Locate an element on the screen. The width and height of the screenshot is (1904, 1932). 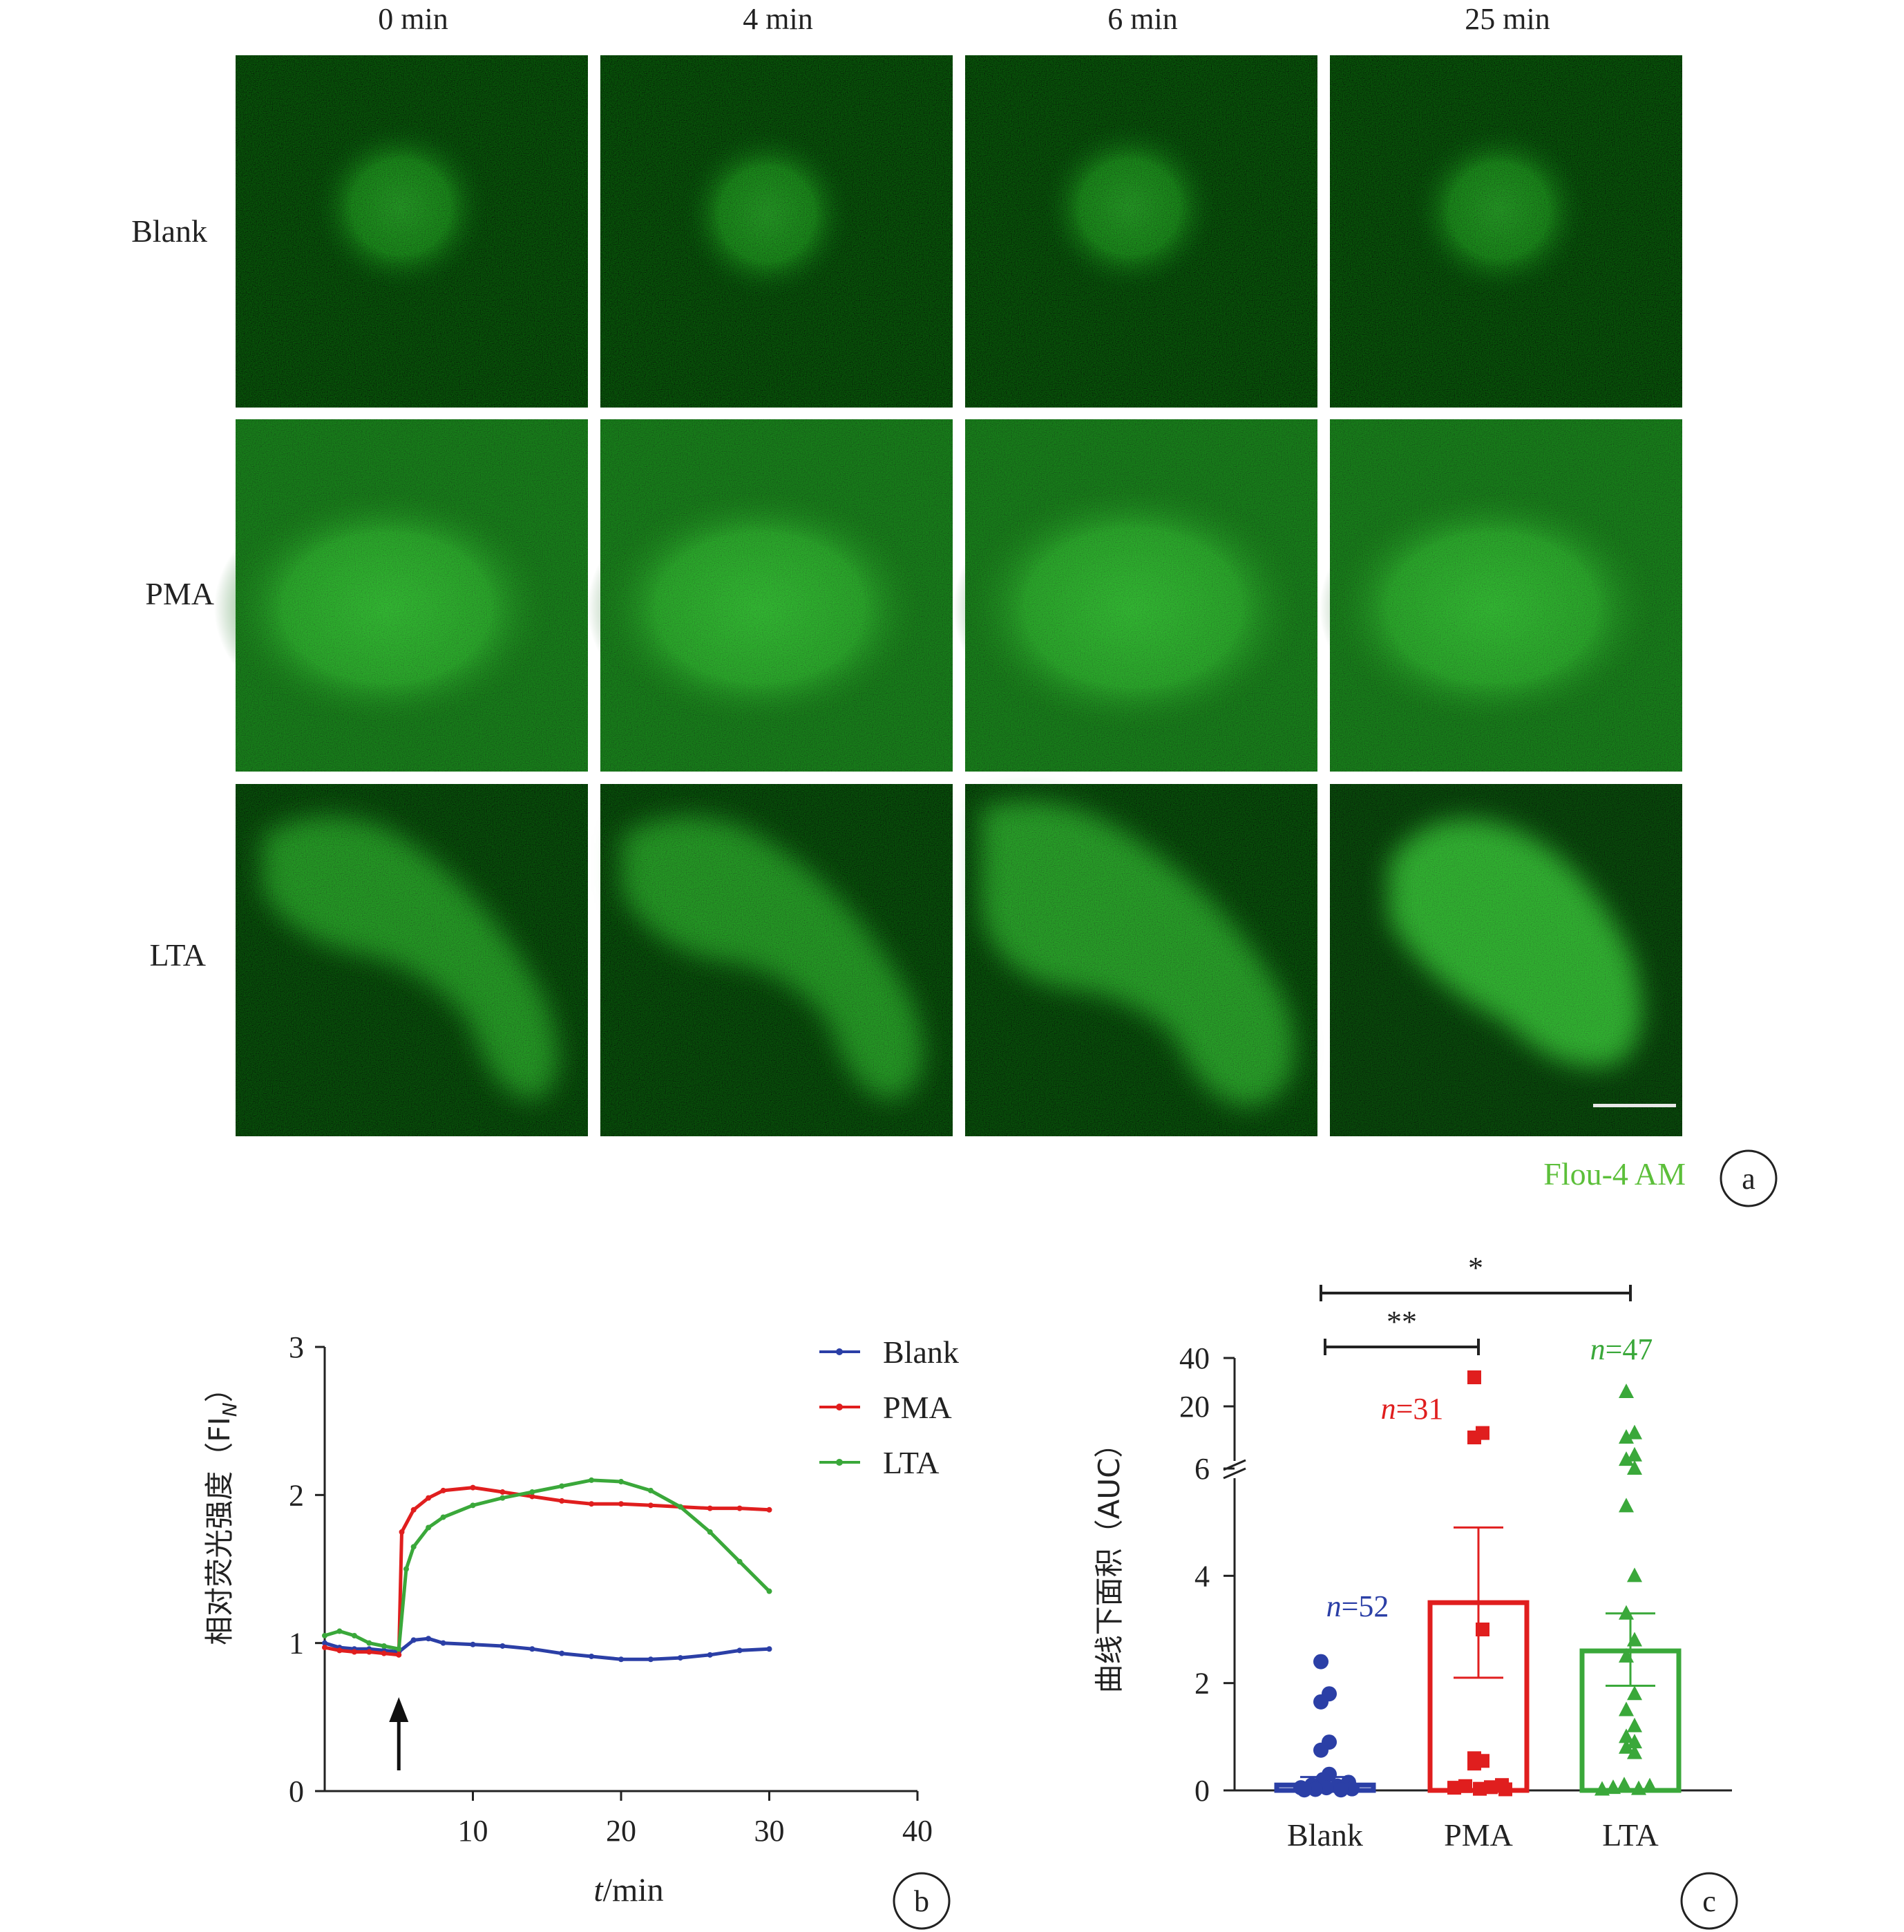
panel-c-letter-badge: c is located at coordinates (1709, 1901).